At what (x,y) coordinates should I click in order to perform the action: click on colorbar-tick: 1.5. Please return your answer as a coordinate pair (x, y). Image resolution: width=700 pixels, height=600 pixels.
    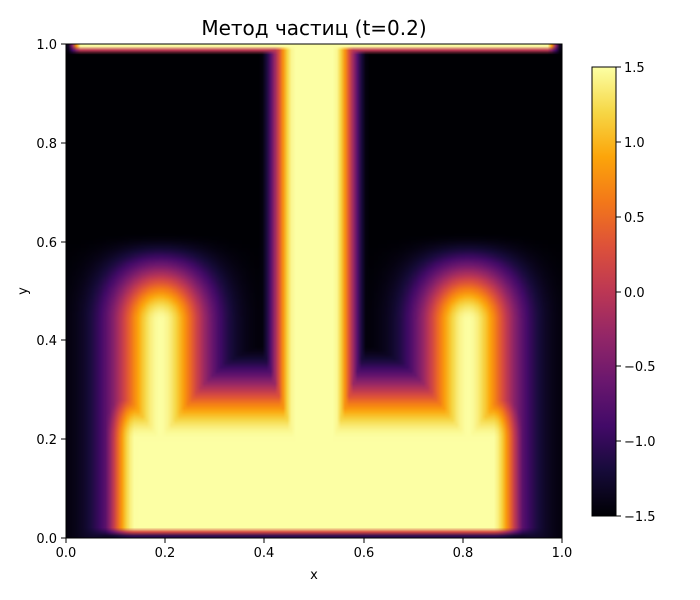
    Looking at the image, I should click on (630, 68).